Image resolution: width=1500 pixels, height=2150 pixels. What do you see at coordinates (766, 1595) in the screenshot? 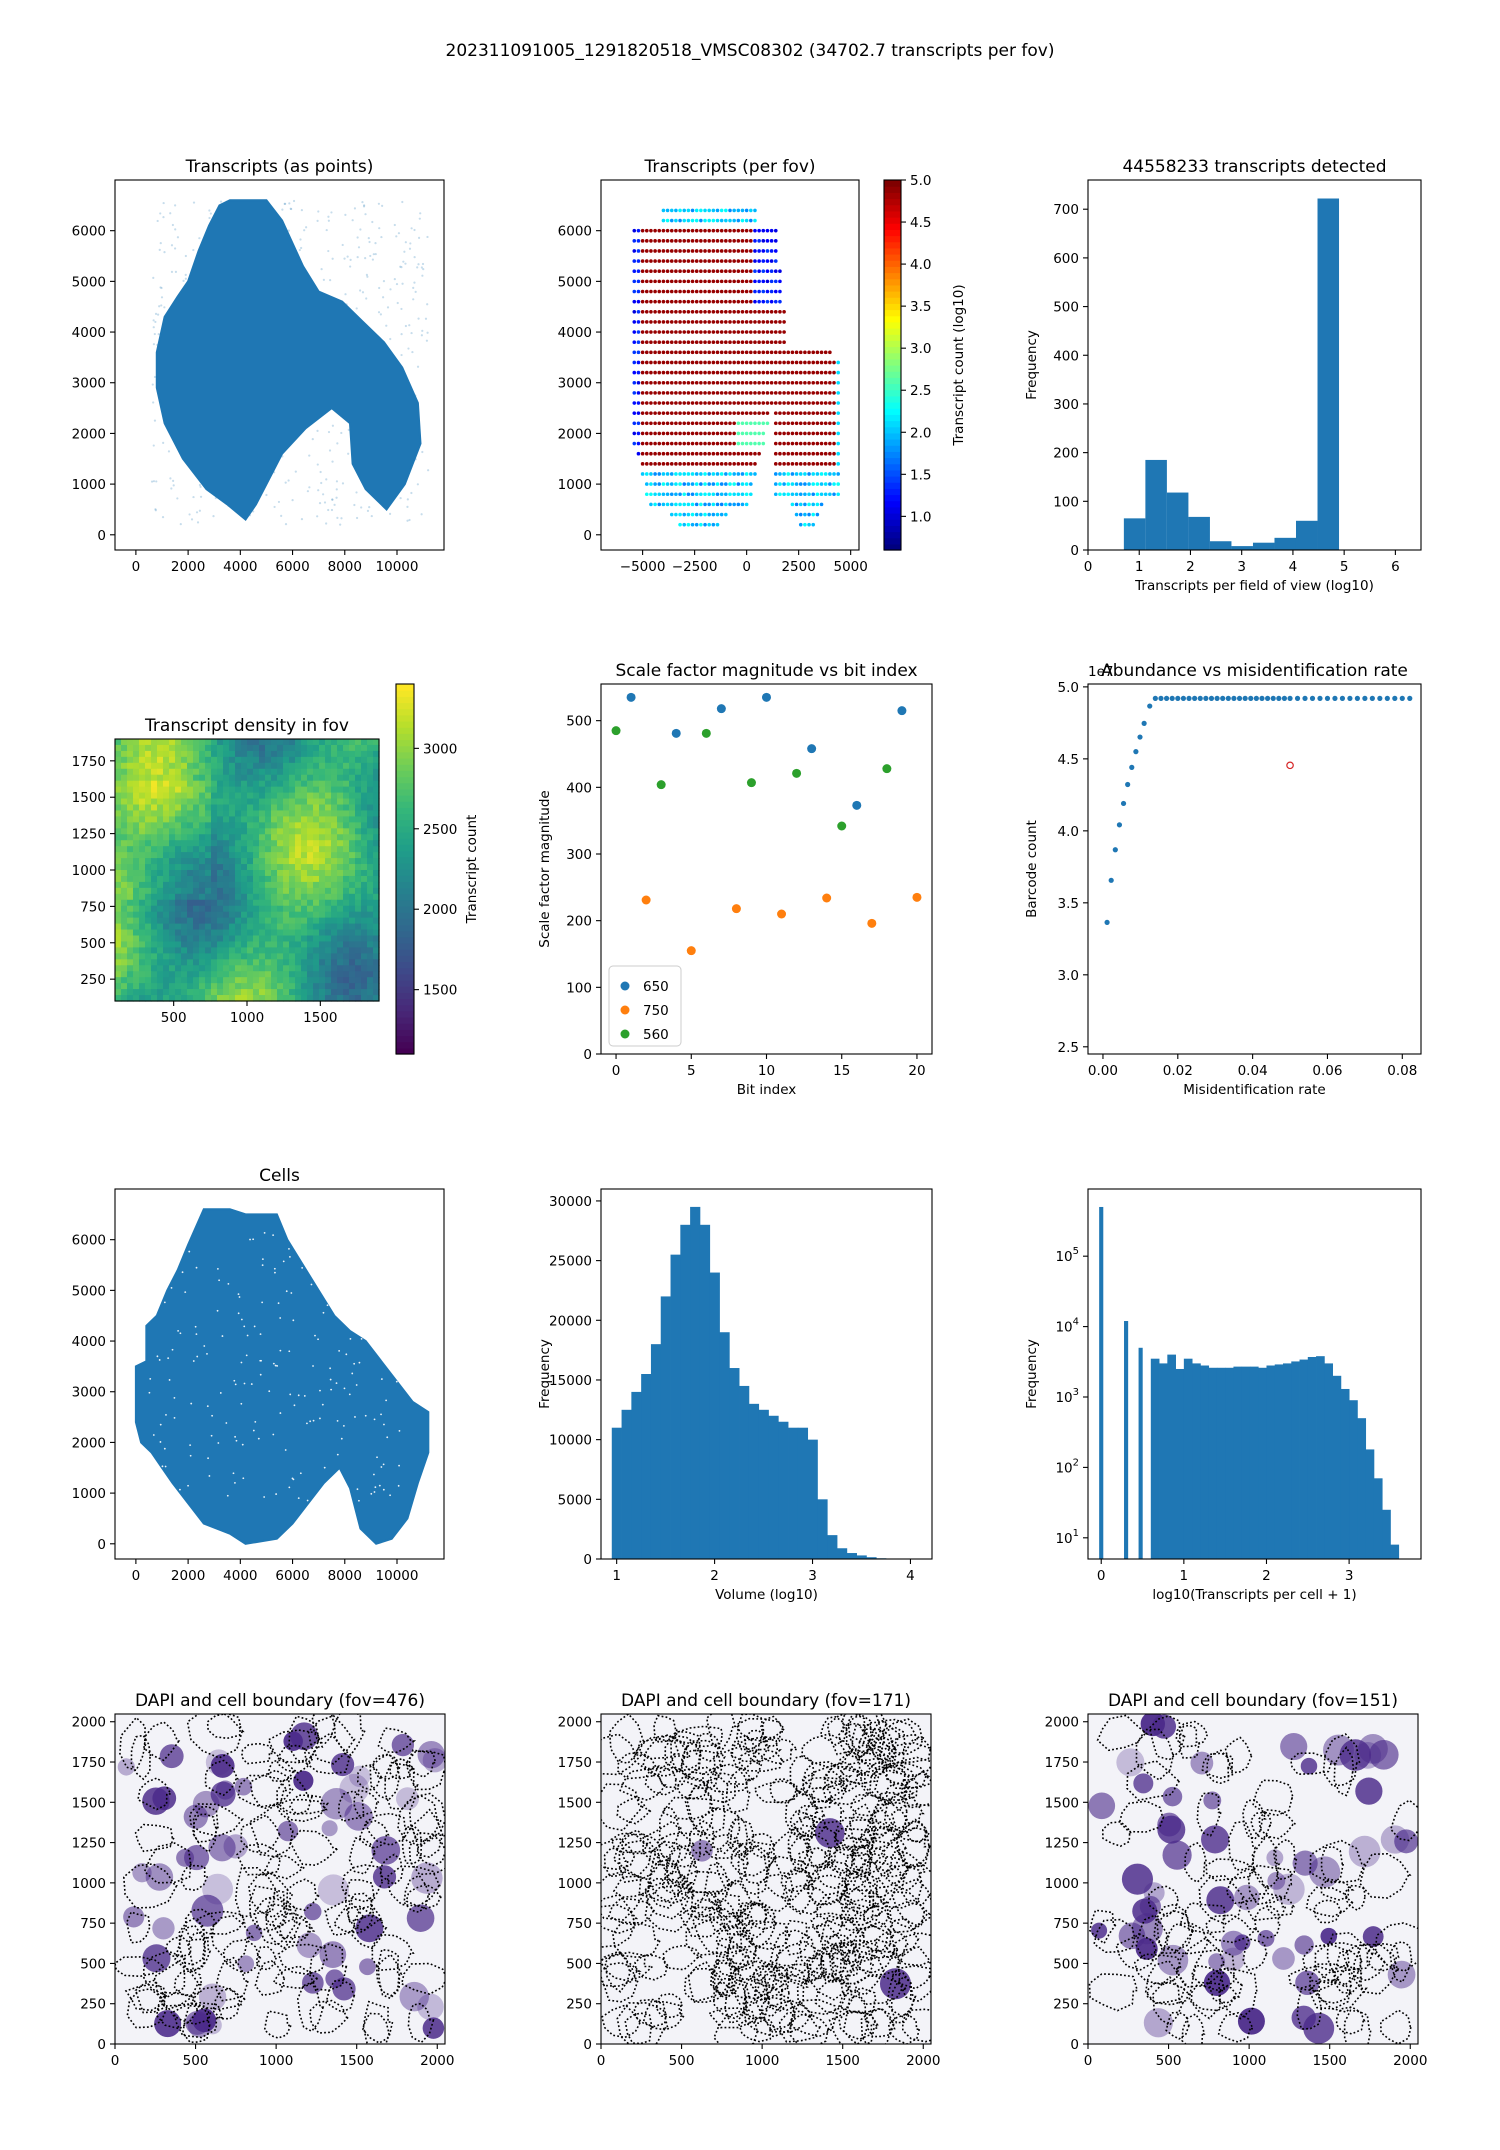
I see `x-axis-label: Volume (log10)` at bounding box center [766, 1595].